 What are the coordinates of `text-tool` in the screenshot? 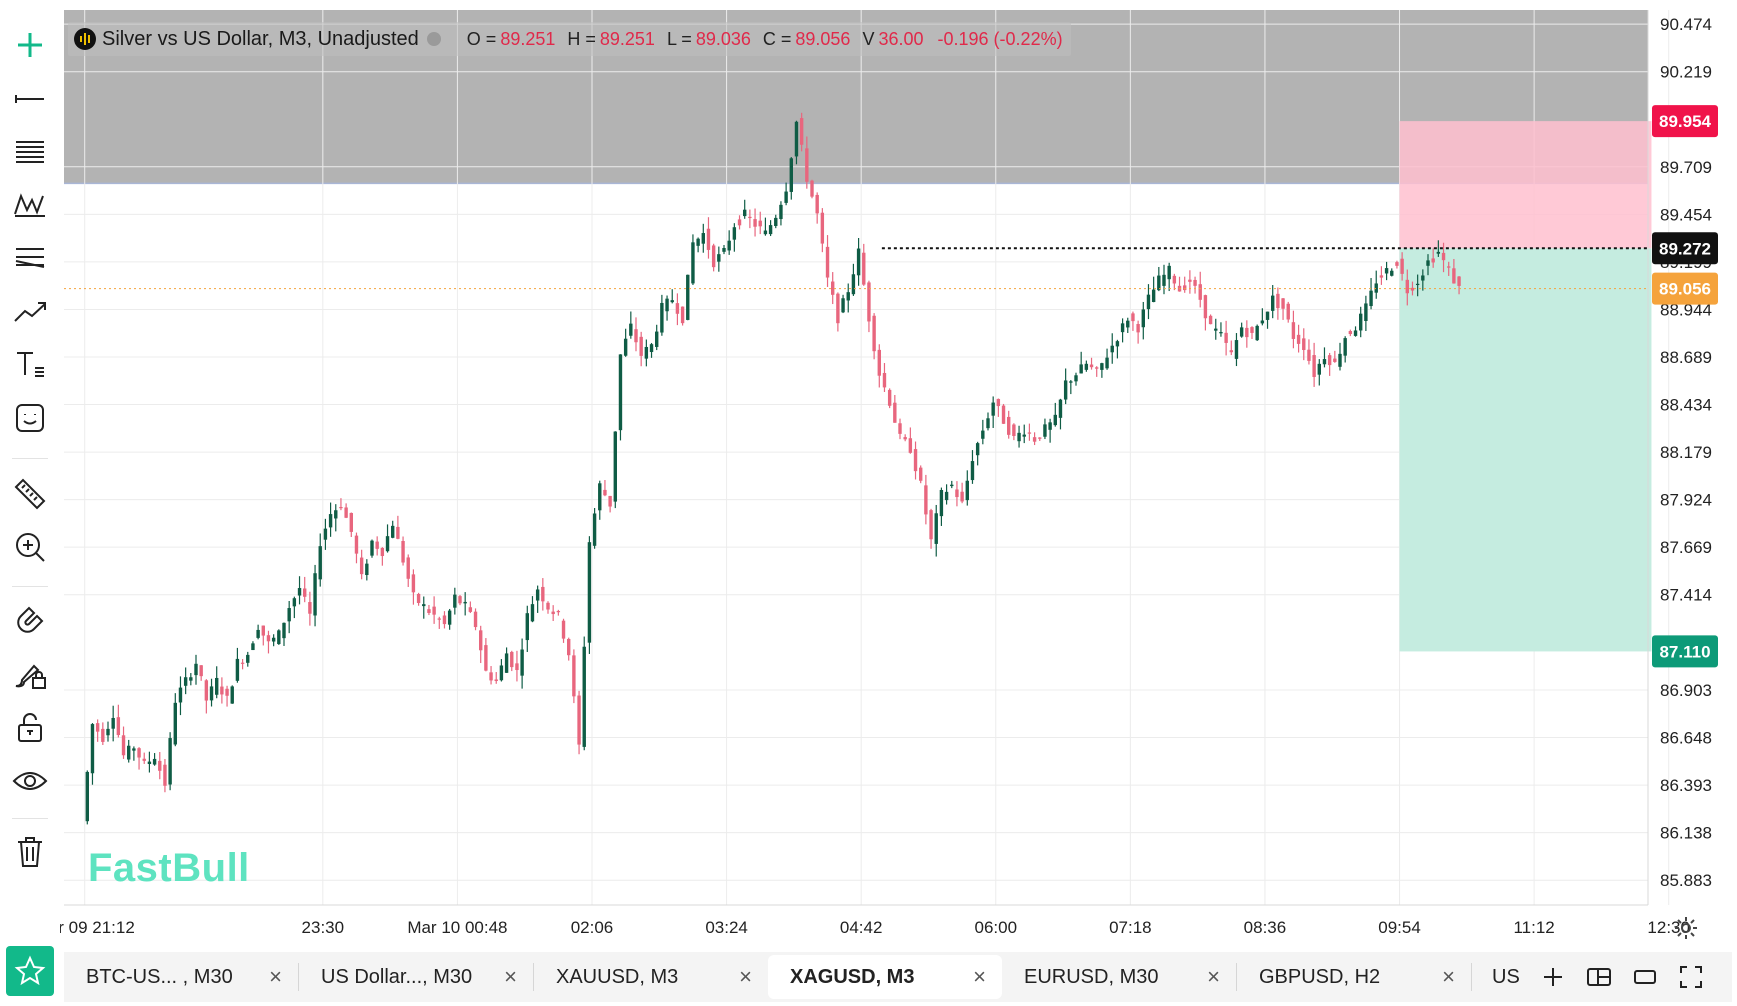 It's located at (30, 364).